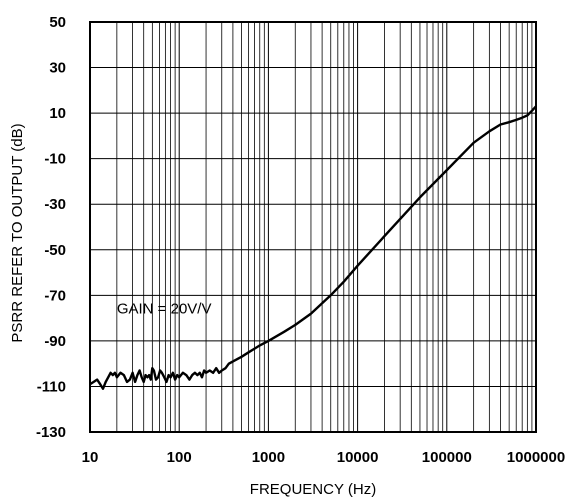 This screenshot has height=502, width=583. Describe the element at coordinates (51, 386) in the screenshot. I see `y-tick-label: -110` at that location.